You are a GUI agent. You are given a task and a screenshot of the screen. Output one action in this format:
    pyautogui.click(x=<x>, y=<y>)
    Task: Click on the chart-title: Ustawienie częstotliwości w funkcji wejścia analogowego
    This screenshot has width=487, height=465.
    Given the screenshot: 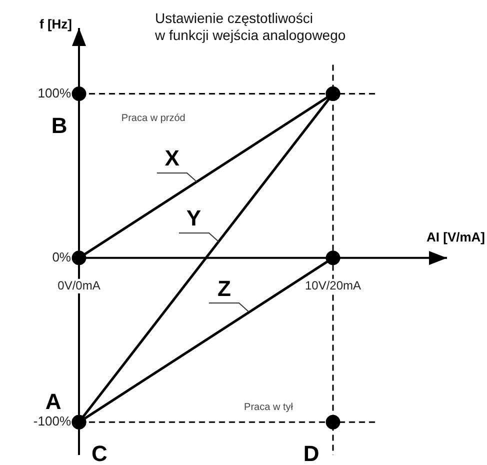 What is the action you would take?
    pyautogui.click(x=250, y=27)
    